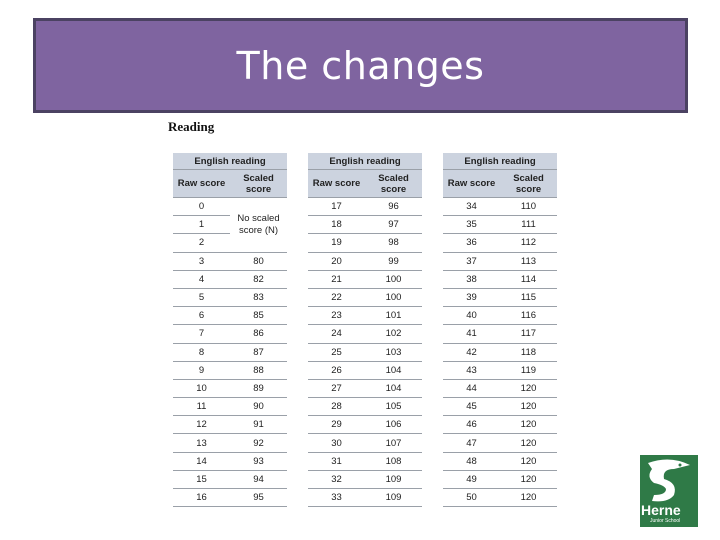 Image resolution: width=720 pixels, height=540 pixels. I want to click on raw-score: 21, so click(336, 279).